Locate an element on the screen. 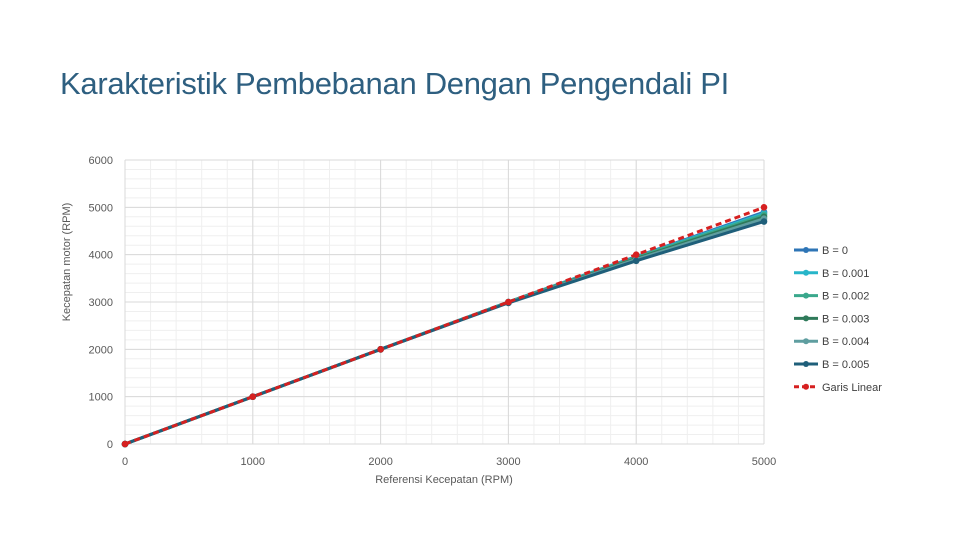 The image size is (960, 540). legend-label: B = 0.005 is located at coordinates (845, 365).